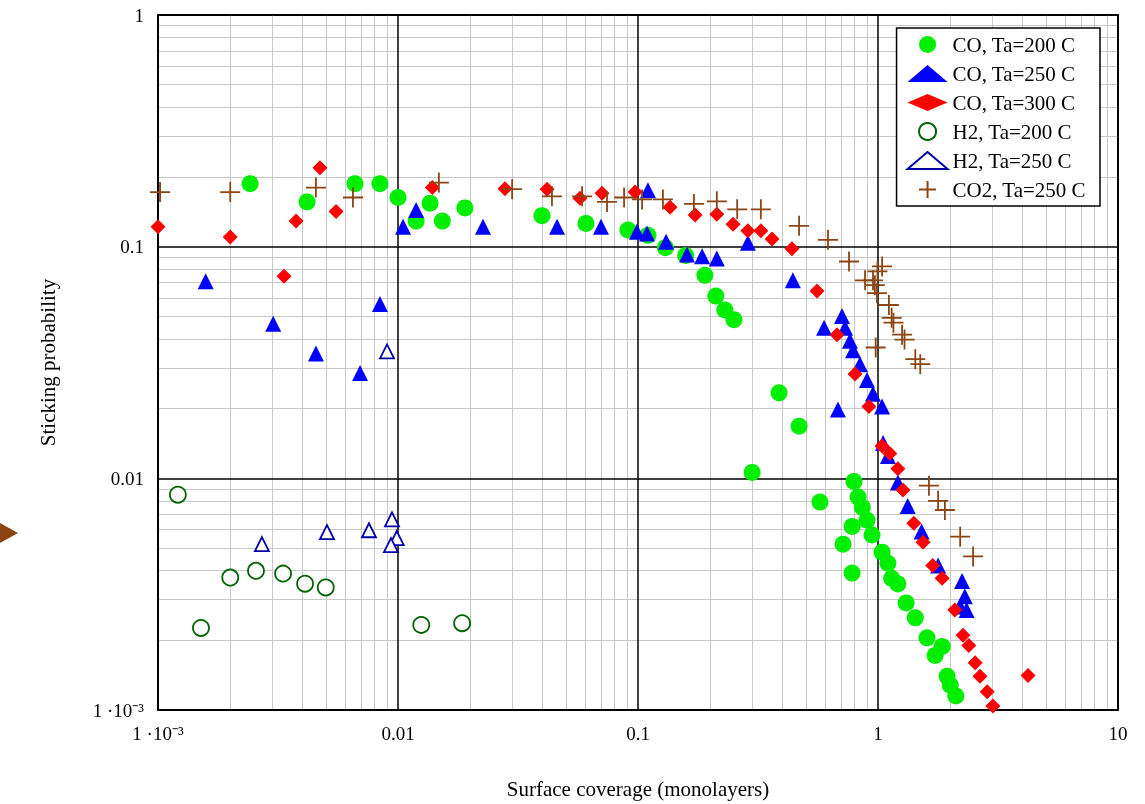  Describe the element at coordinates (127, 478) in the screenshot. I see `y-tick-label: 0.01` at that location.